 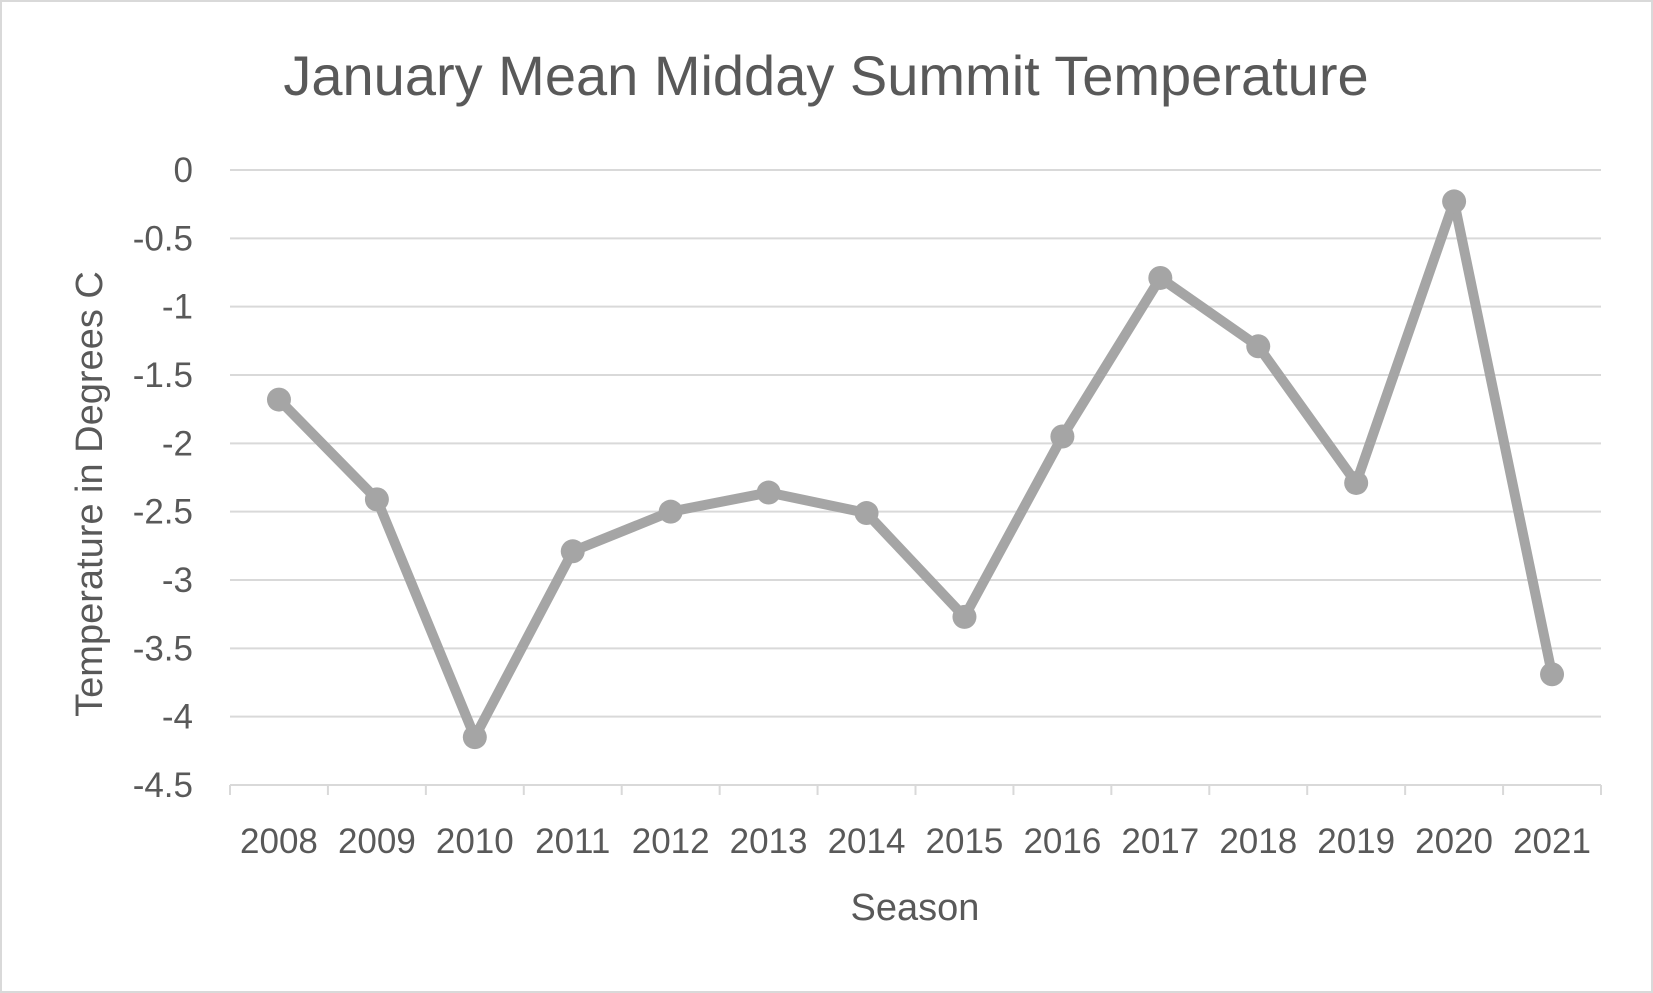 What do you see at coordinates (1062, 841) in the screenshot?
I see `x-tick-label: 2016` at bounding box center [1062, 841].